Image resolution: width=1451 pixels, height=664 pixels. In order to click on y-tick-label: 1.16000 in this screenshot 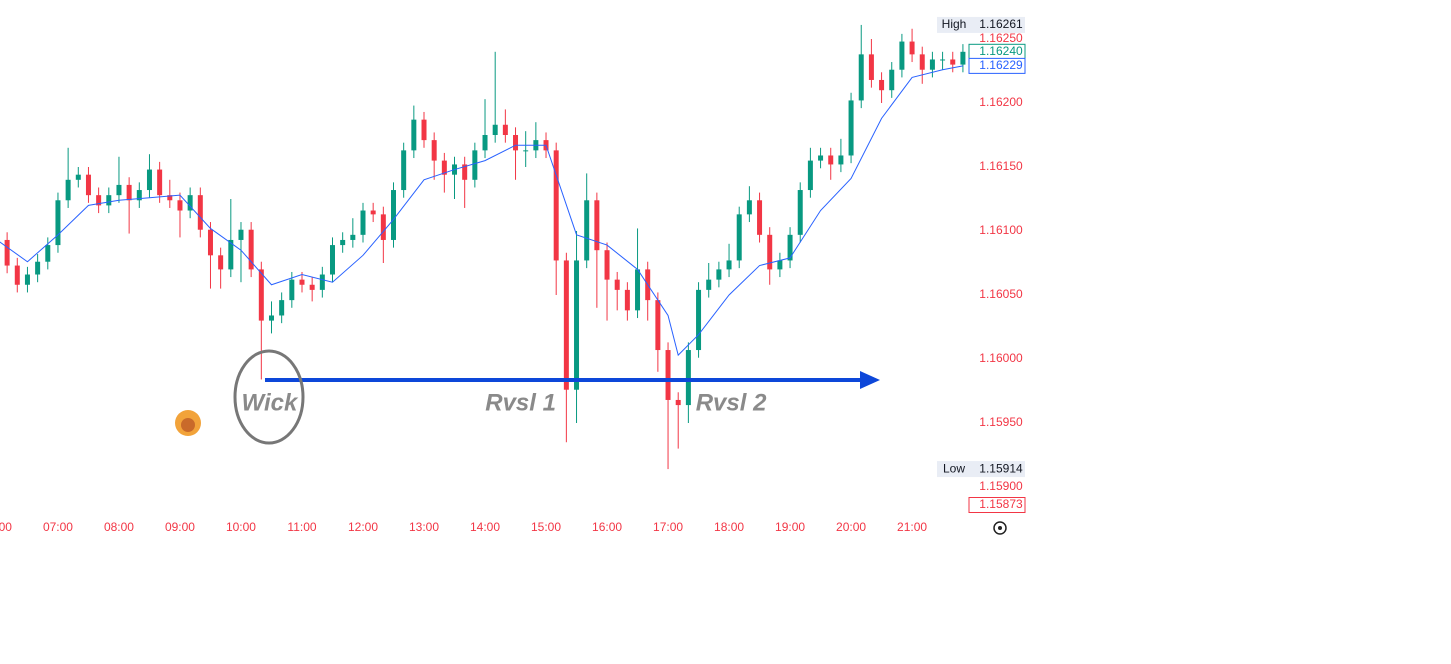, I will do `click(1001, 358)`.